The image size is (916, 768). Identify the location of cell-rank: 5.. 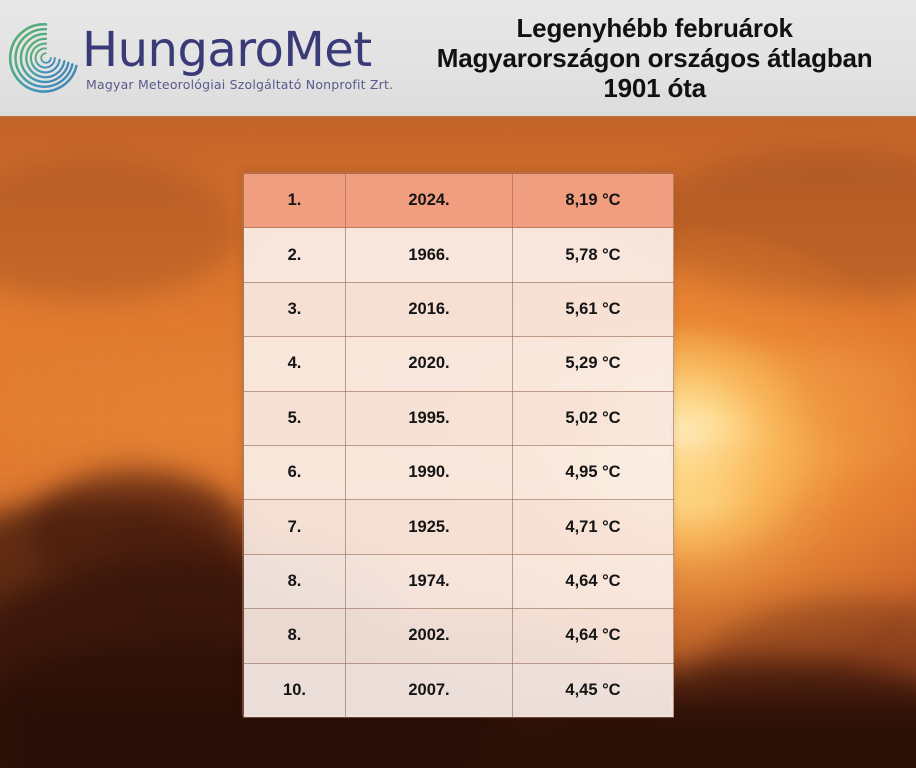
(294, 418).